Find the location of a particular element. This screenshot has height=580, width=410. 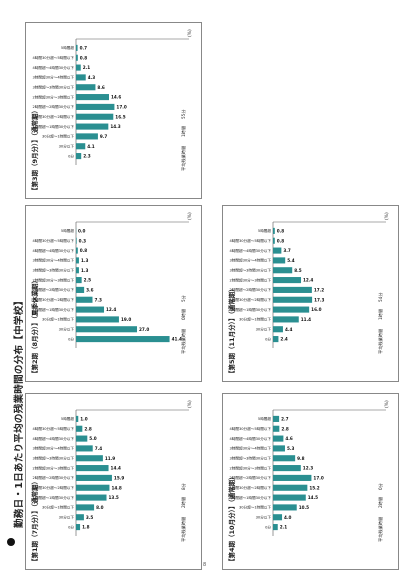

data-label: 0.7 is located at coordinates (84, 48).